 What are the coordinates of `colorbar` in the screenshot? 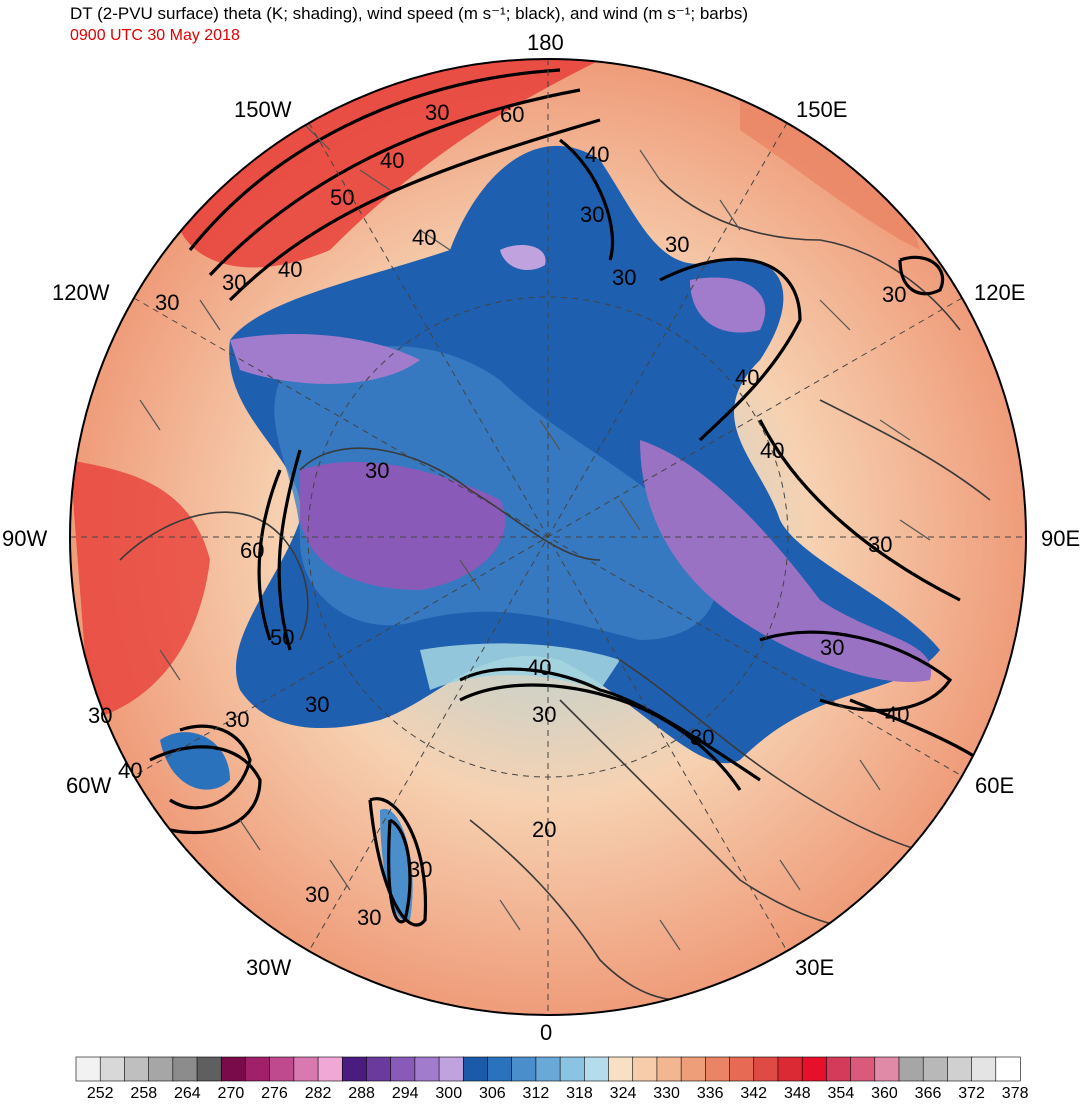 It's located at (548, 1069).